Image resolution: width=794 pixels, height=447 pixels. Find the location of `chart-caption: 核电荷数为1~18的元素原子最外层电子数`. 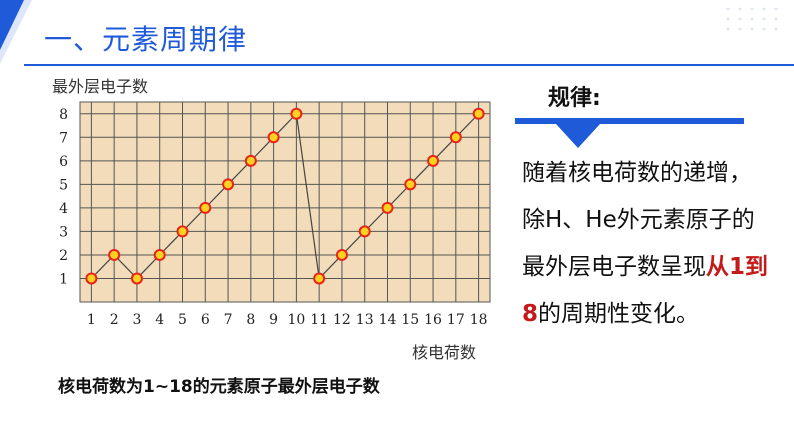

chart-caption: 核电荷数为1~18的元素原子最外层电子数 is located at coordinates (219, 387).